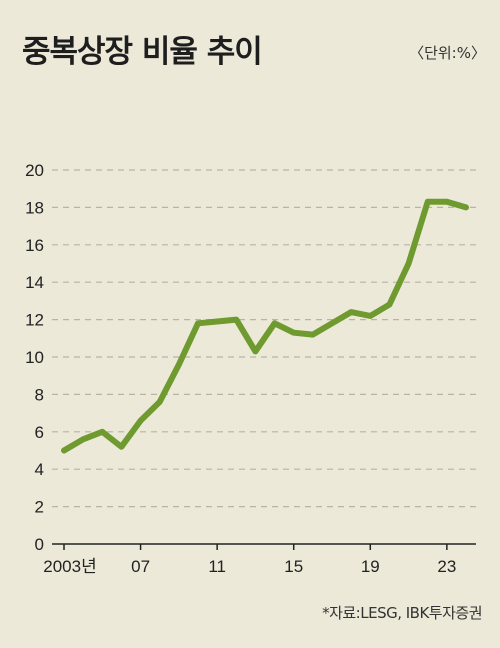 The height and width of the screenshot is (648, 500). I want to click on x-axis-ticks: 2003년 07 11 15 19 23, so click(249, 560).